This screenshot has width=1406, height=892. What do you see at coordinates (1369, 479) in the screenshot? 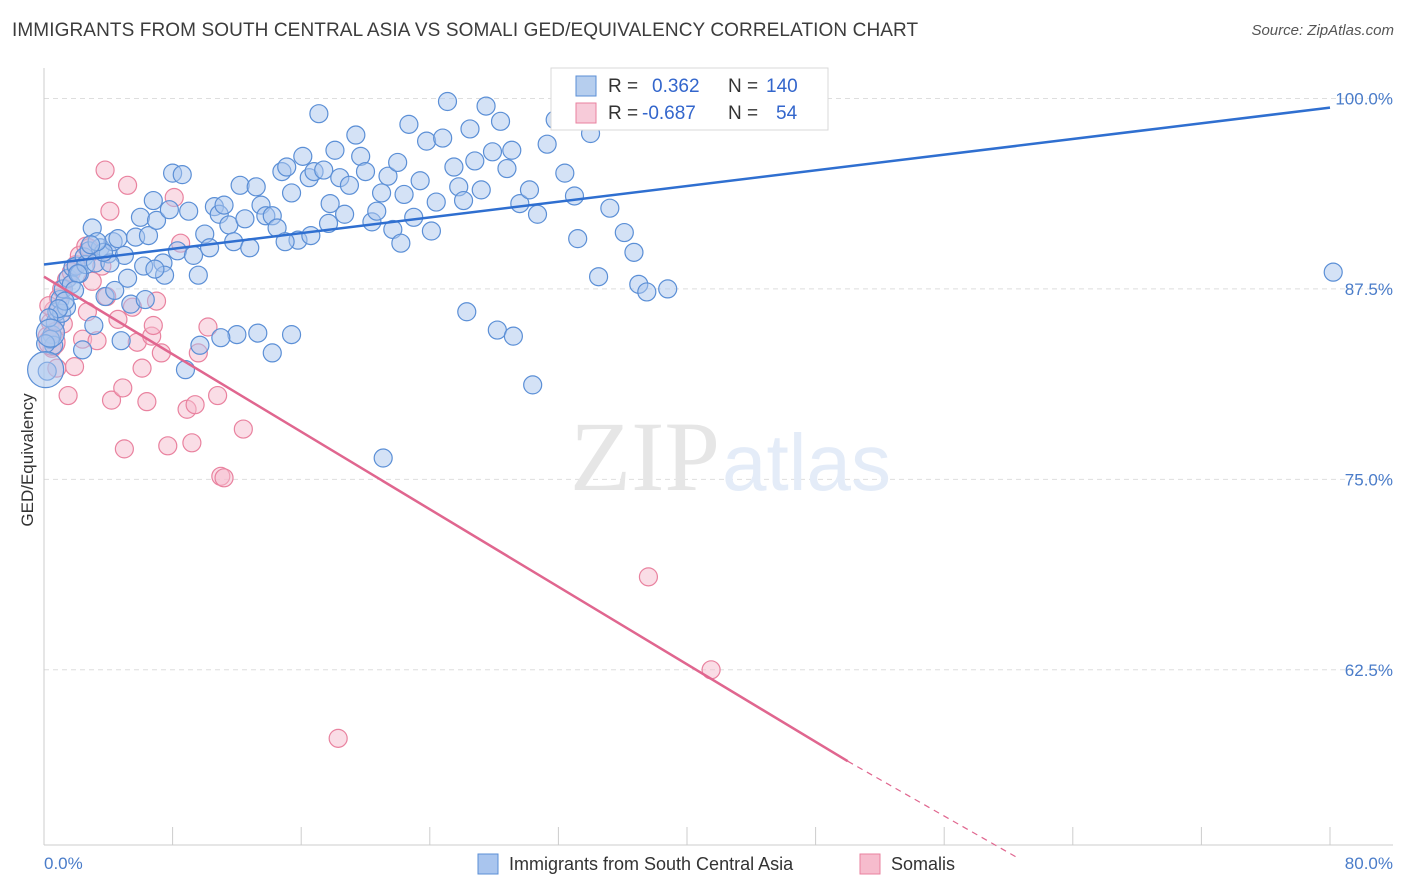
I see `y-tick-label: 75.0%` at bounding box center [1369, 479].